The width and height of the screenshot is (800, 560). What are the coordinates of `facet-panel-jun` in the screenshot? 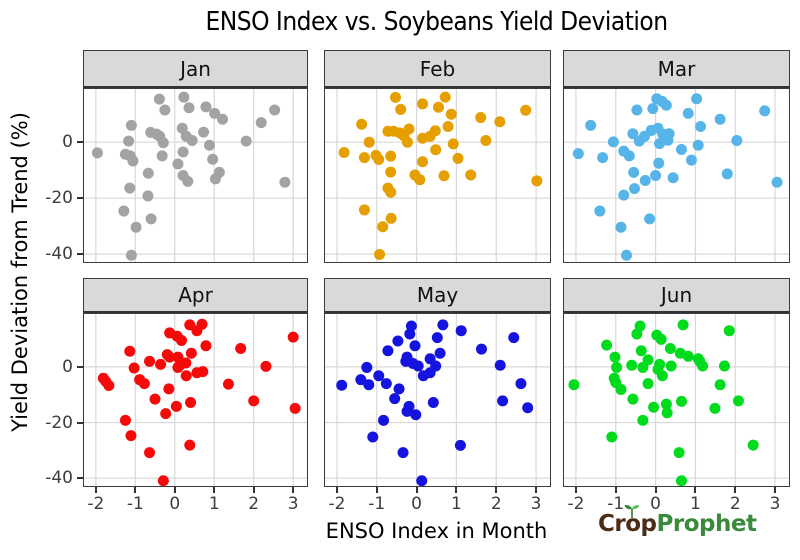 It's located at (676, 400).